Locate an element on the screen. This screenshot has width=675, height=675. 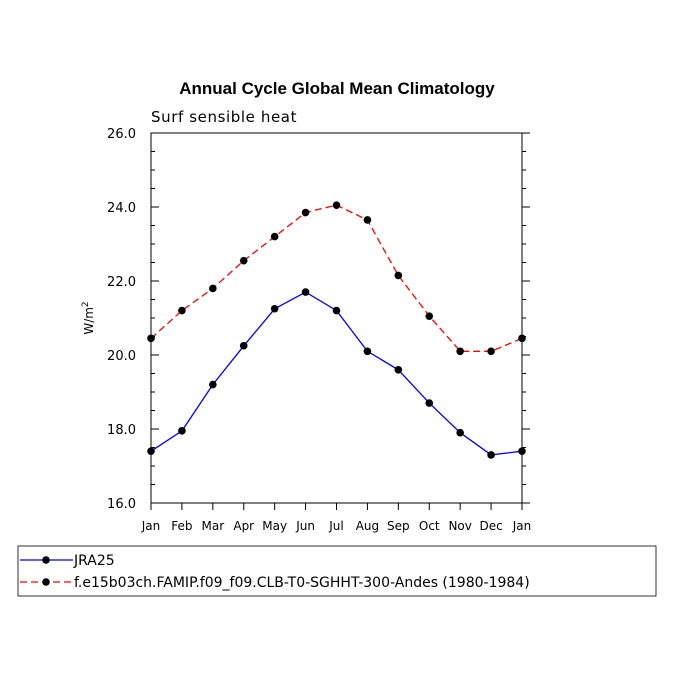
legend-box is located at coordinates (337, 571).